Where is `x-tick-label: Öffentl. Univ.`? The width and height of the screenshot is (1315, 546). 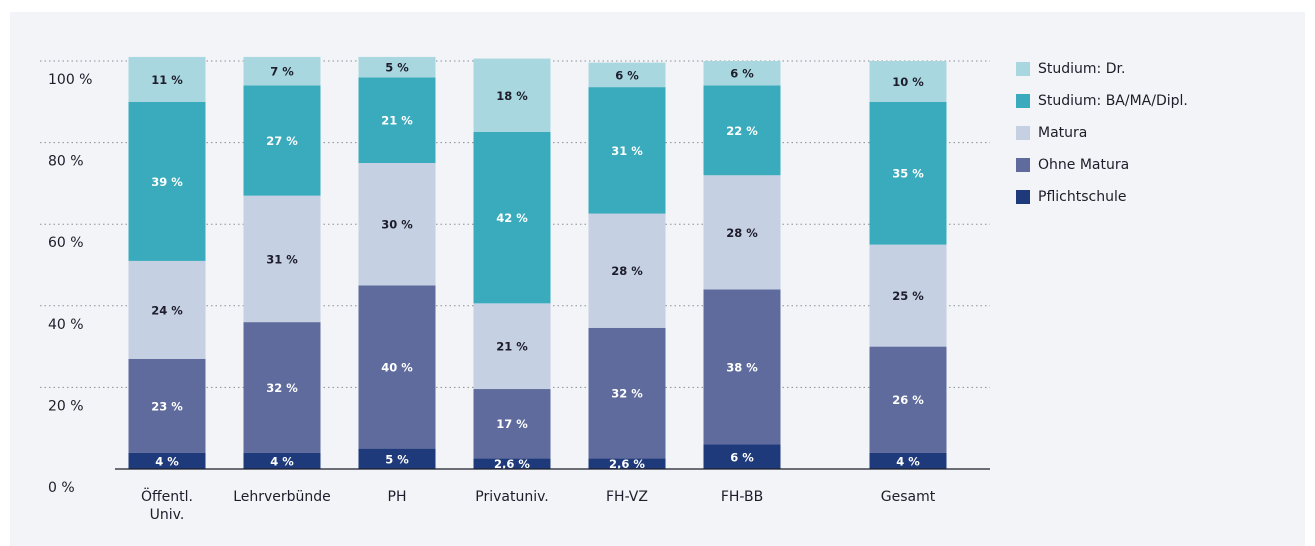
x-tick-label: Öffentl. Univ. is located at coordinates (167, 506).